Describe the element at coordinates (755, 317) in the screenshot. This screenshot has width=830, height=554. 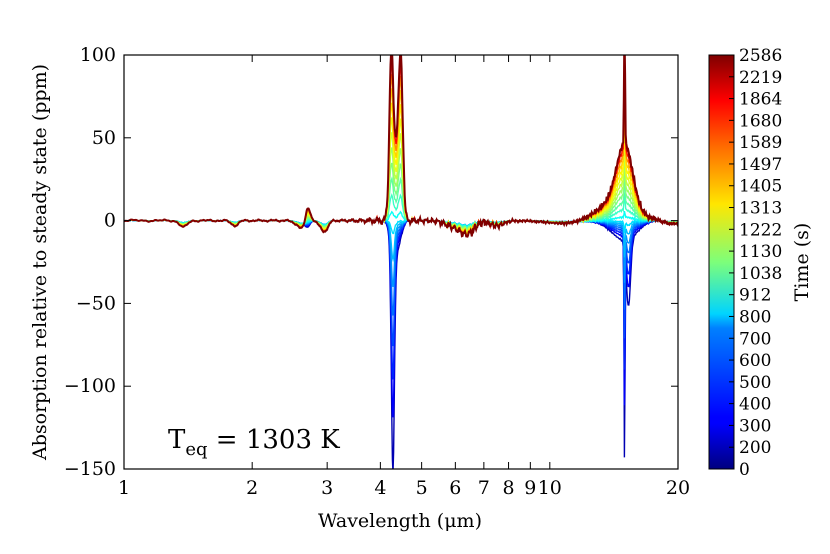
I see `colorbar-tick-label: 800` at that location.